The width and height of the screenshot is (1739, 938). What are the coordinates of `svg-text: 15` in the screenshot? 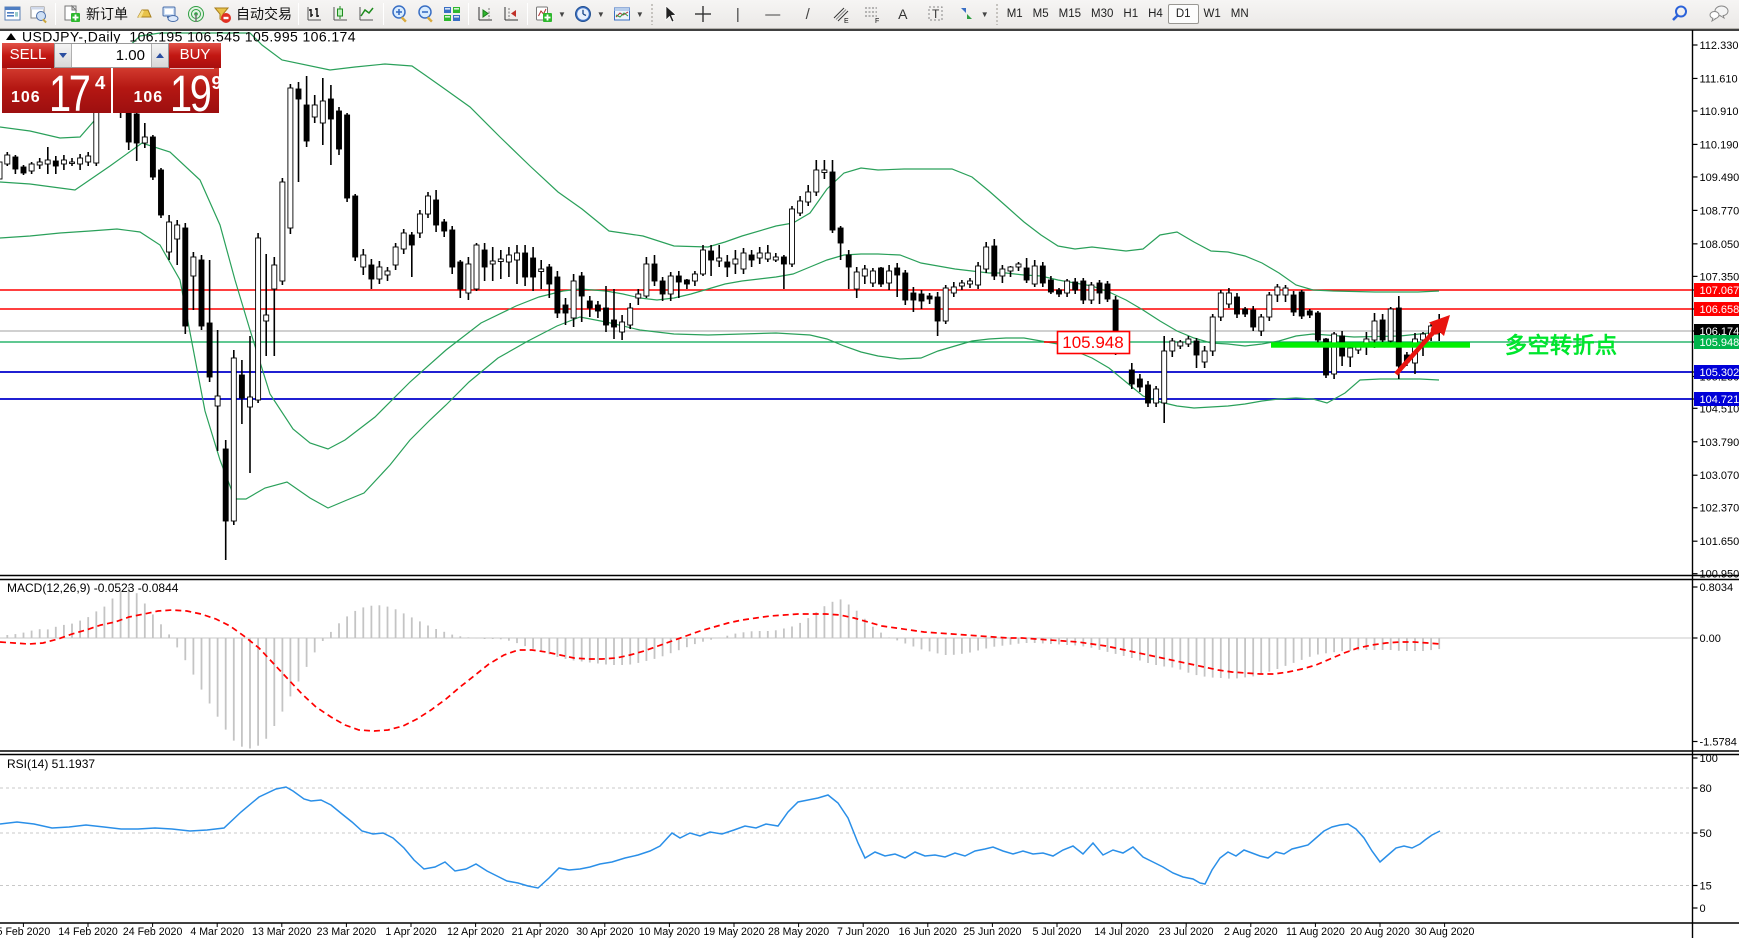 It's located at (1706, 887).